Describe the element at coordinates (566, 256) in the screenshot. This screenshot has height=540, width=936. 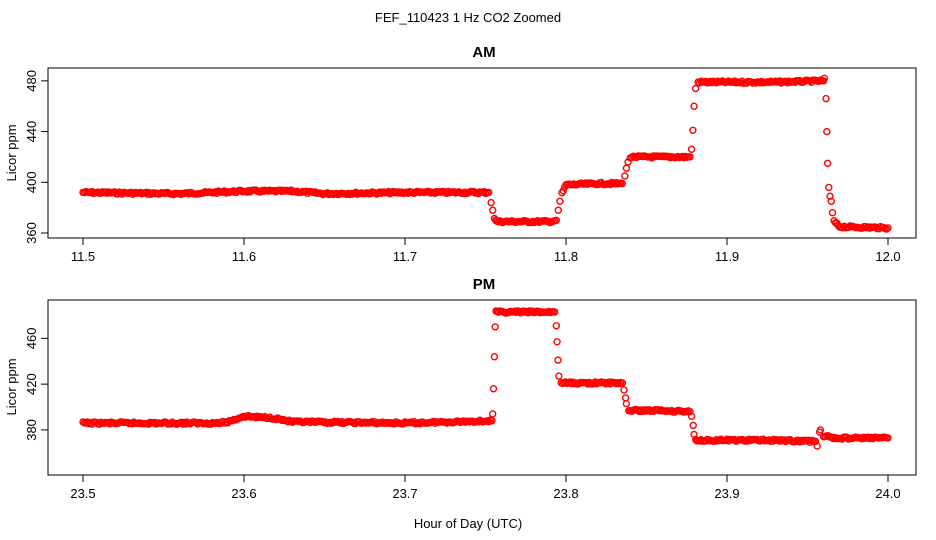
I see `am-x-tick-label: 11.8` at that location.